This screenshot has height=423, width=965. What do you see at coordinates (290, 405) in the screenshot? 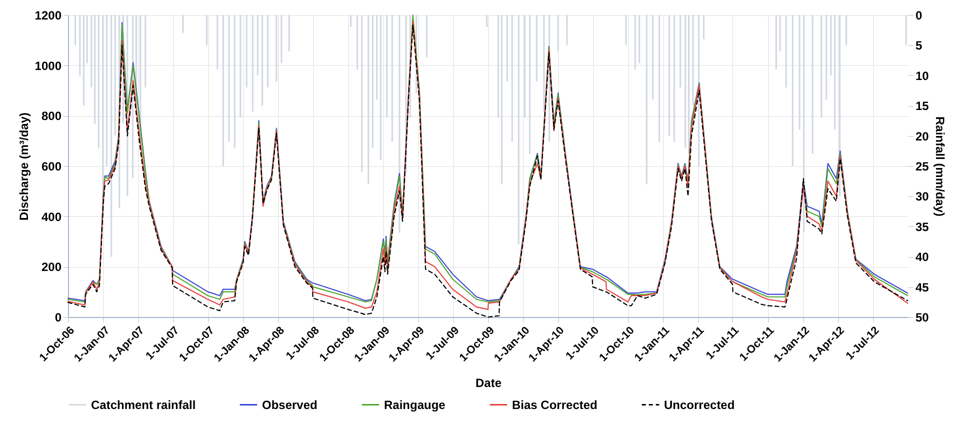
I see `legend-label: Observed` at bounding box center [290, 405].